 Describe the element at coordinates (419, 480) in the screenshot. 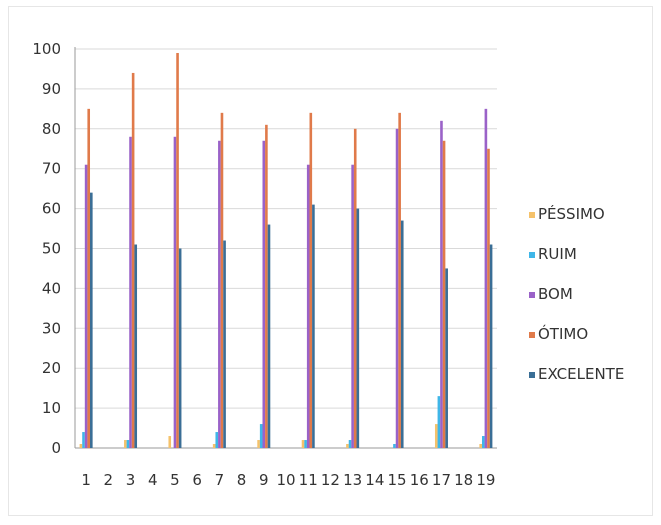

I see `x-tick-label: 16` at that location.